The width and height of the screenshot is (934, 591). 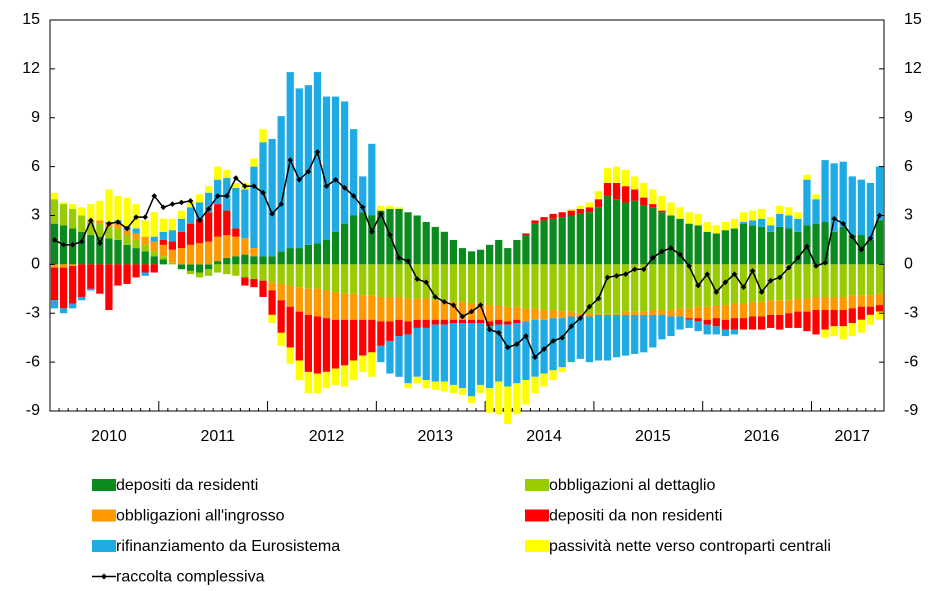 I want to click on x-tick-label: 2012, so click(x=327, y=436).